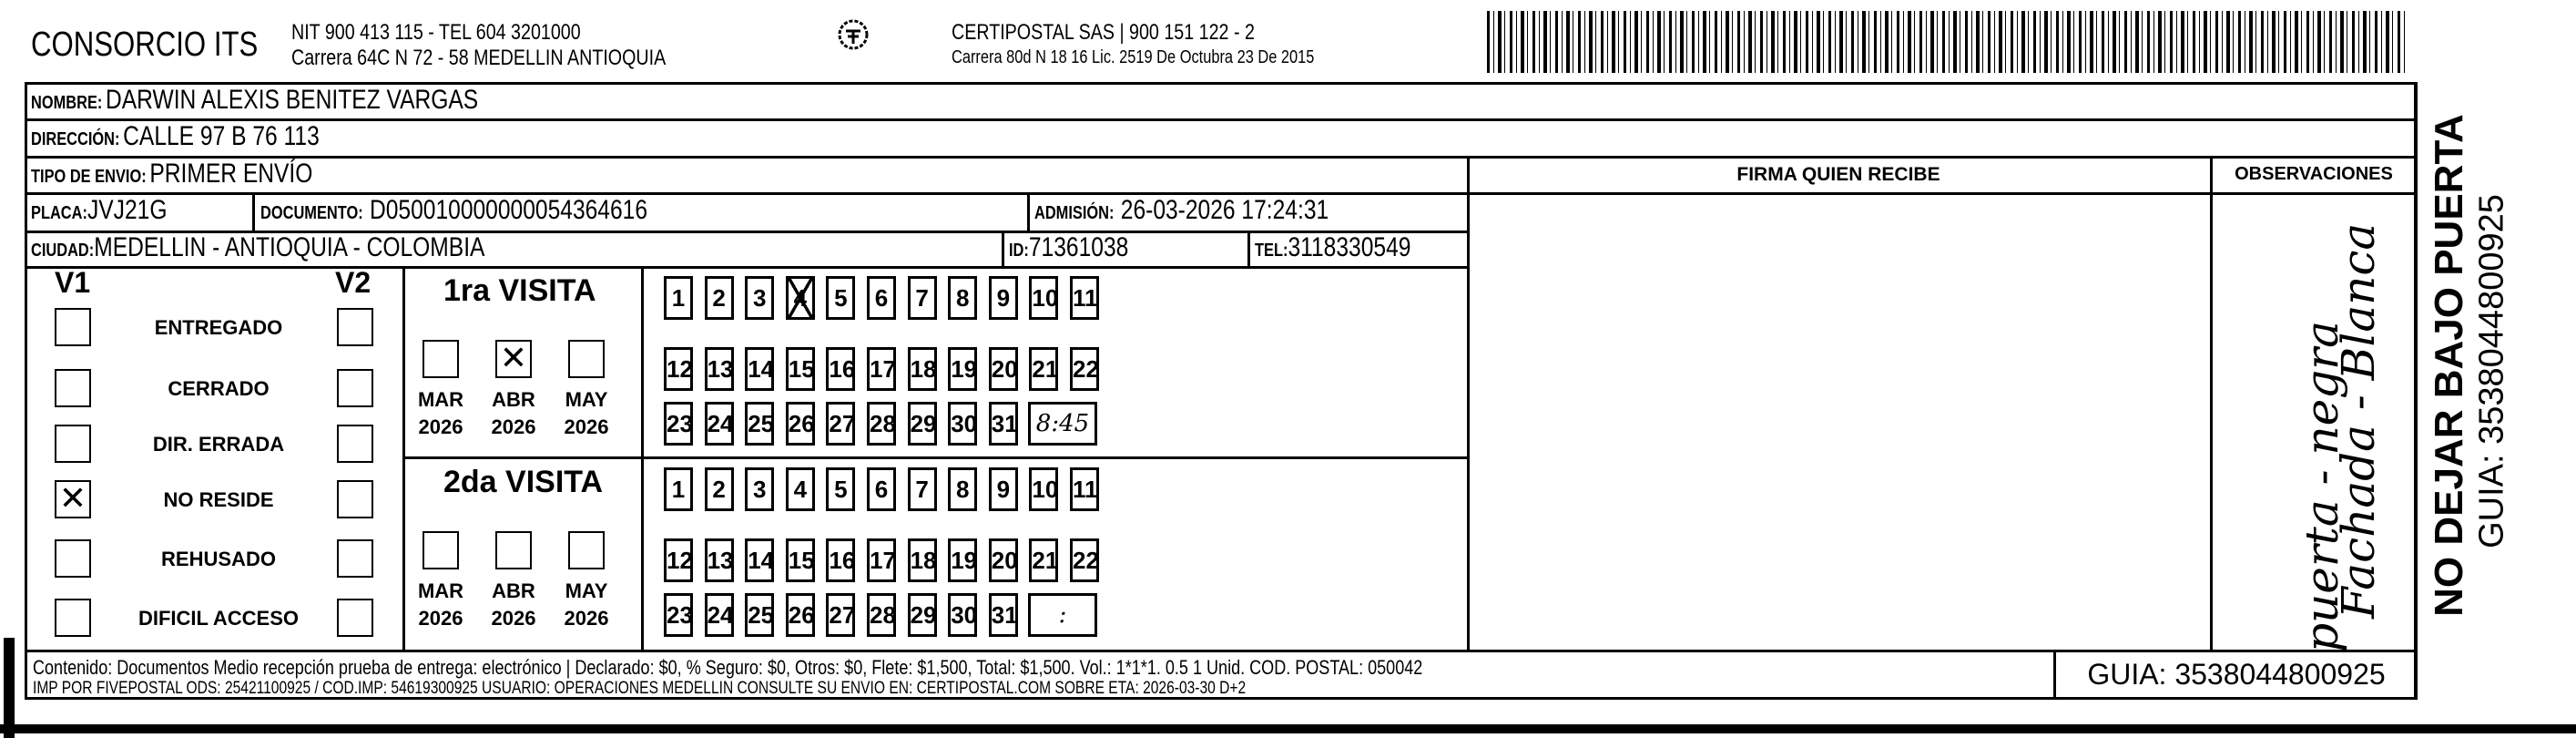 The width and height of the screenshot is (2576, 738). Describe the element at coordinates (1333, 247) in the screenshot. I see `tel-field: TEL:3118330549` at that location.